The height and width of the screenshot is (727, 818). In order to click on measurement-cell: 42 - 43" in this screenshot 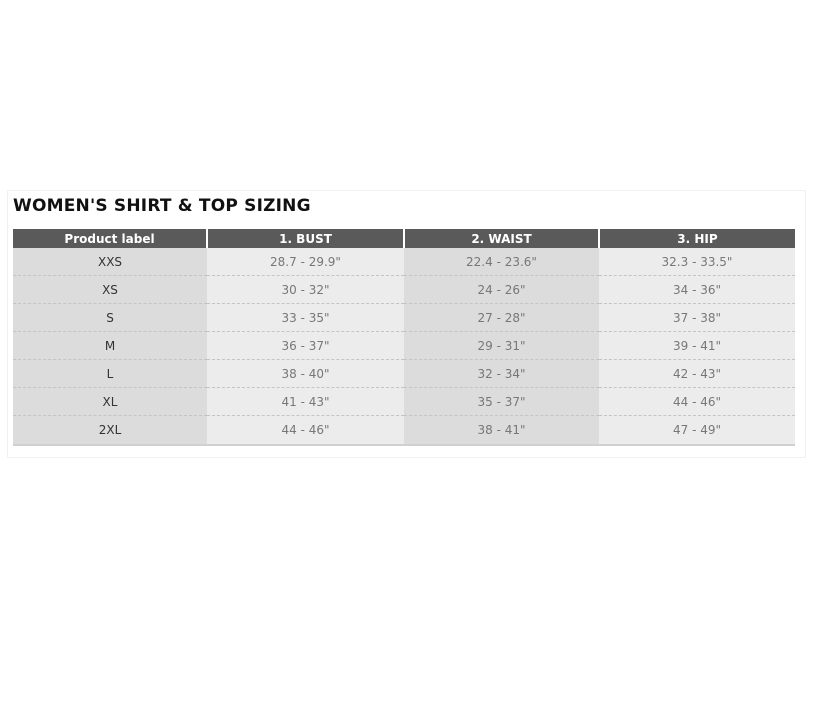, I will do `click(697, 373)`.